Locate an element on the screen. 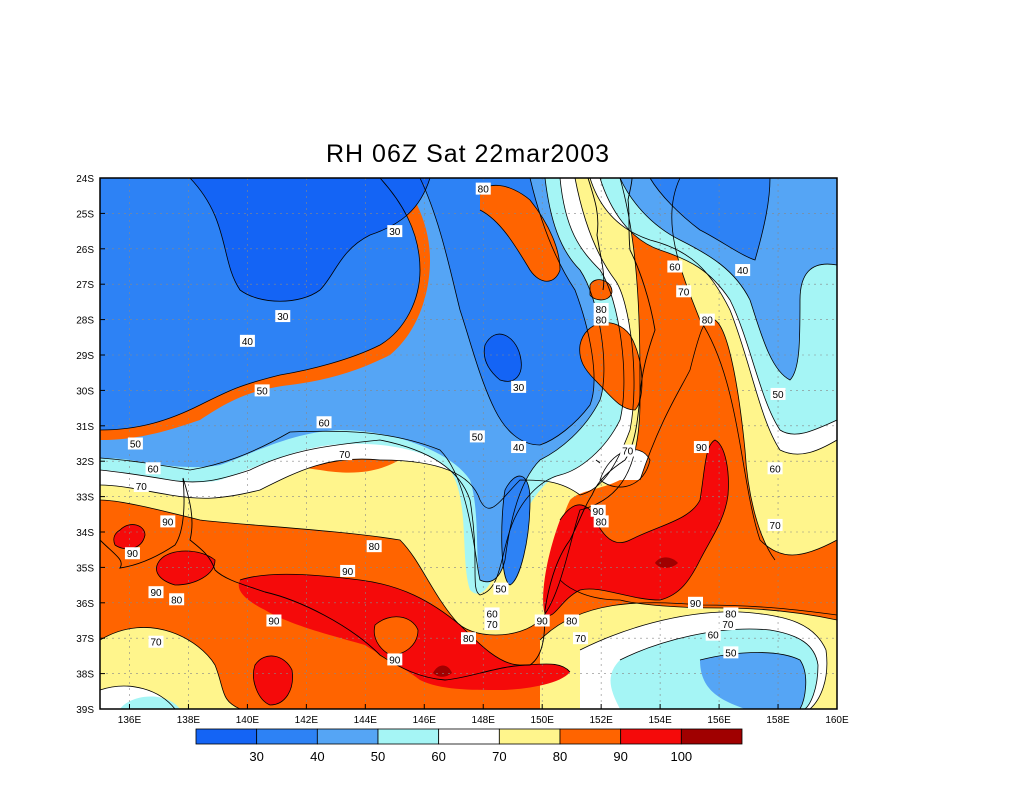  lon-tick-label: 150E is located at coordinates (543, 720).